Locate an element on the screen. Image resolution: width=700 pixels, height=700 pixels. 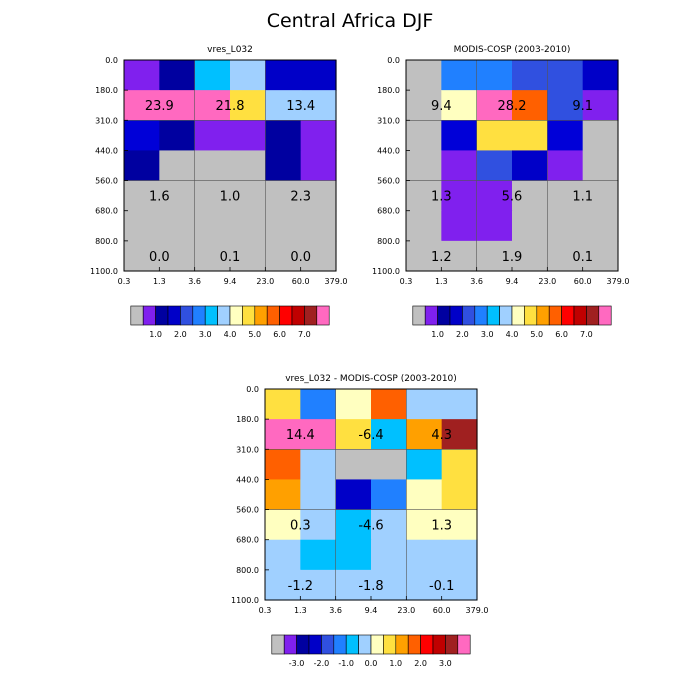
cell-value-label: 9.1 is located at coordinates (582, 106).